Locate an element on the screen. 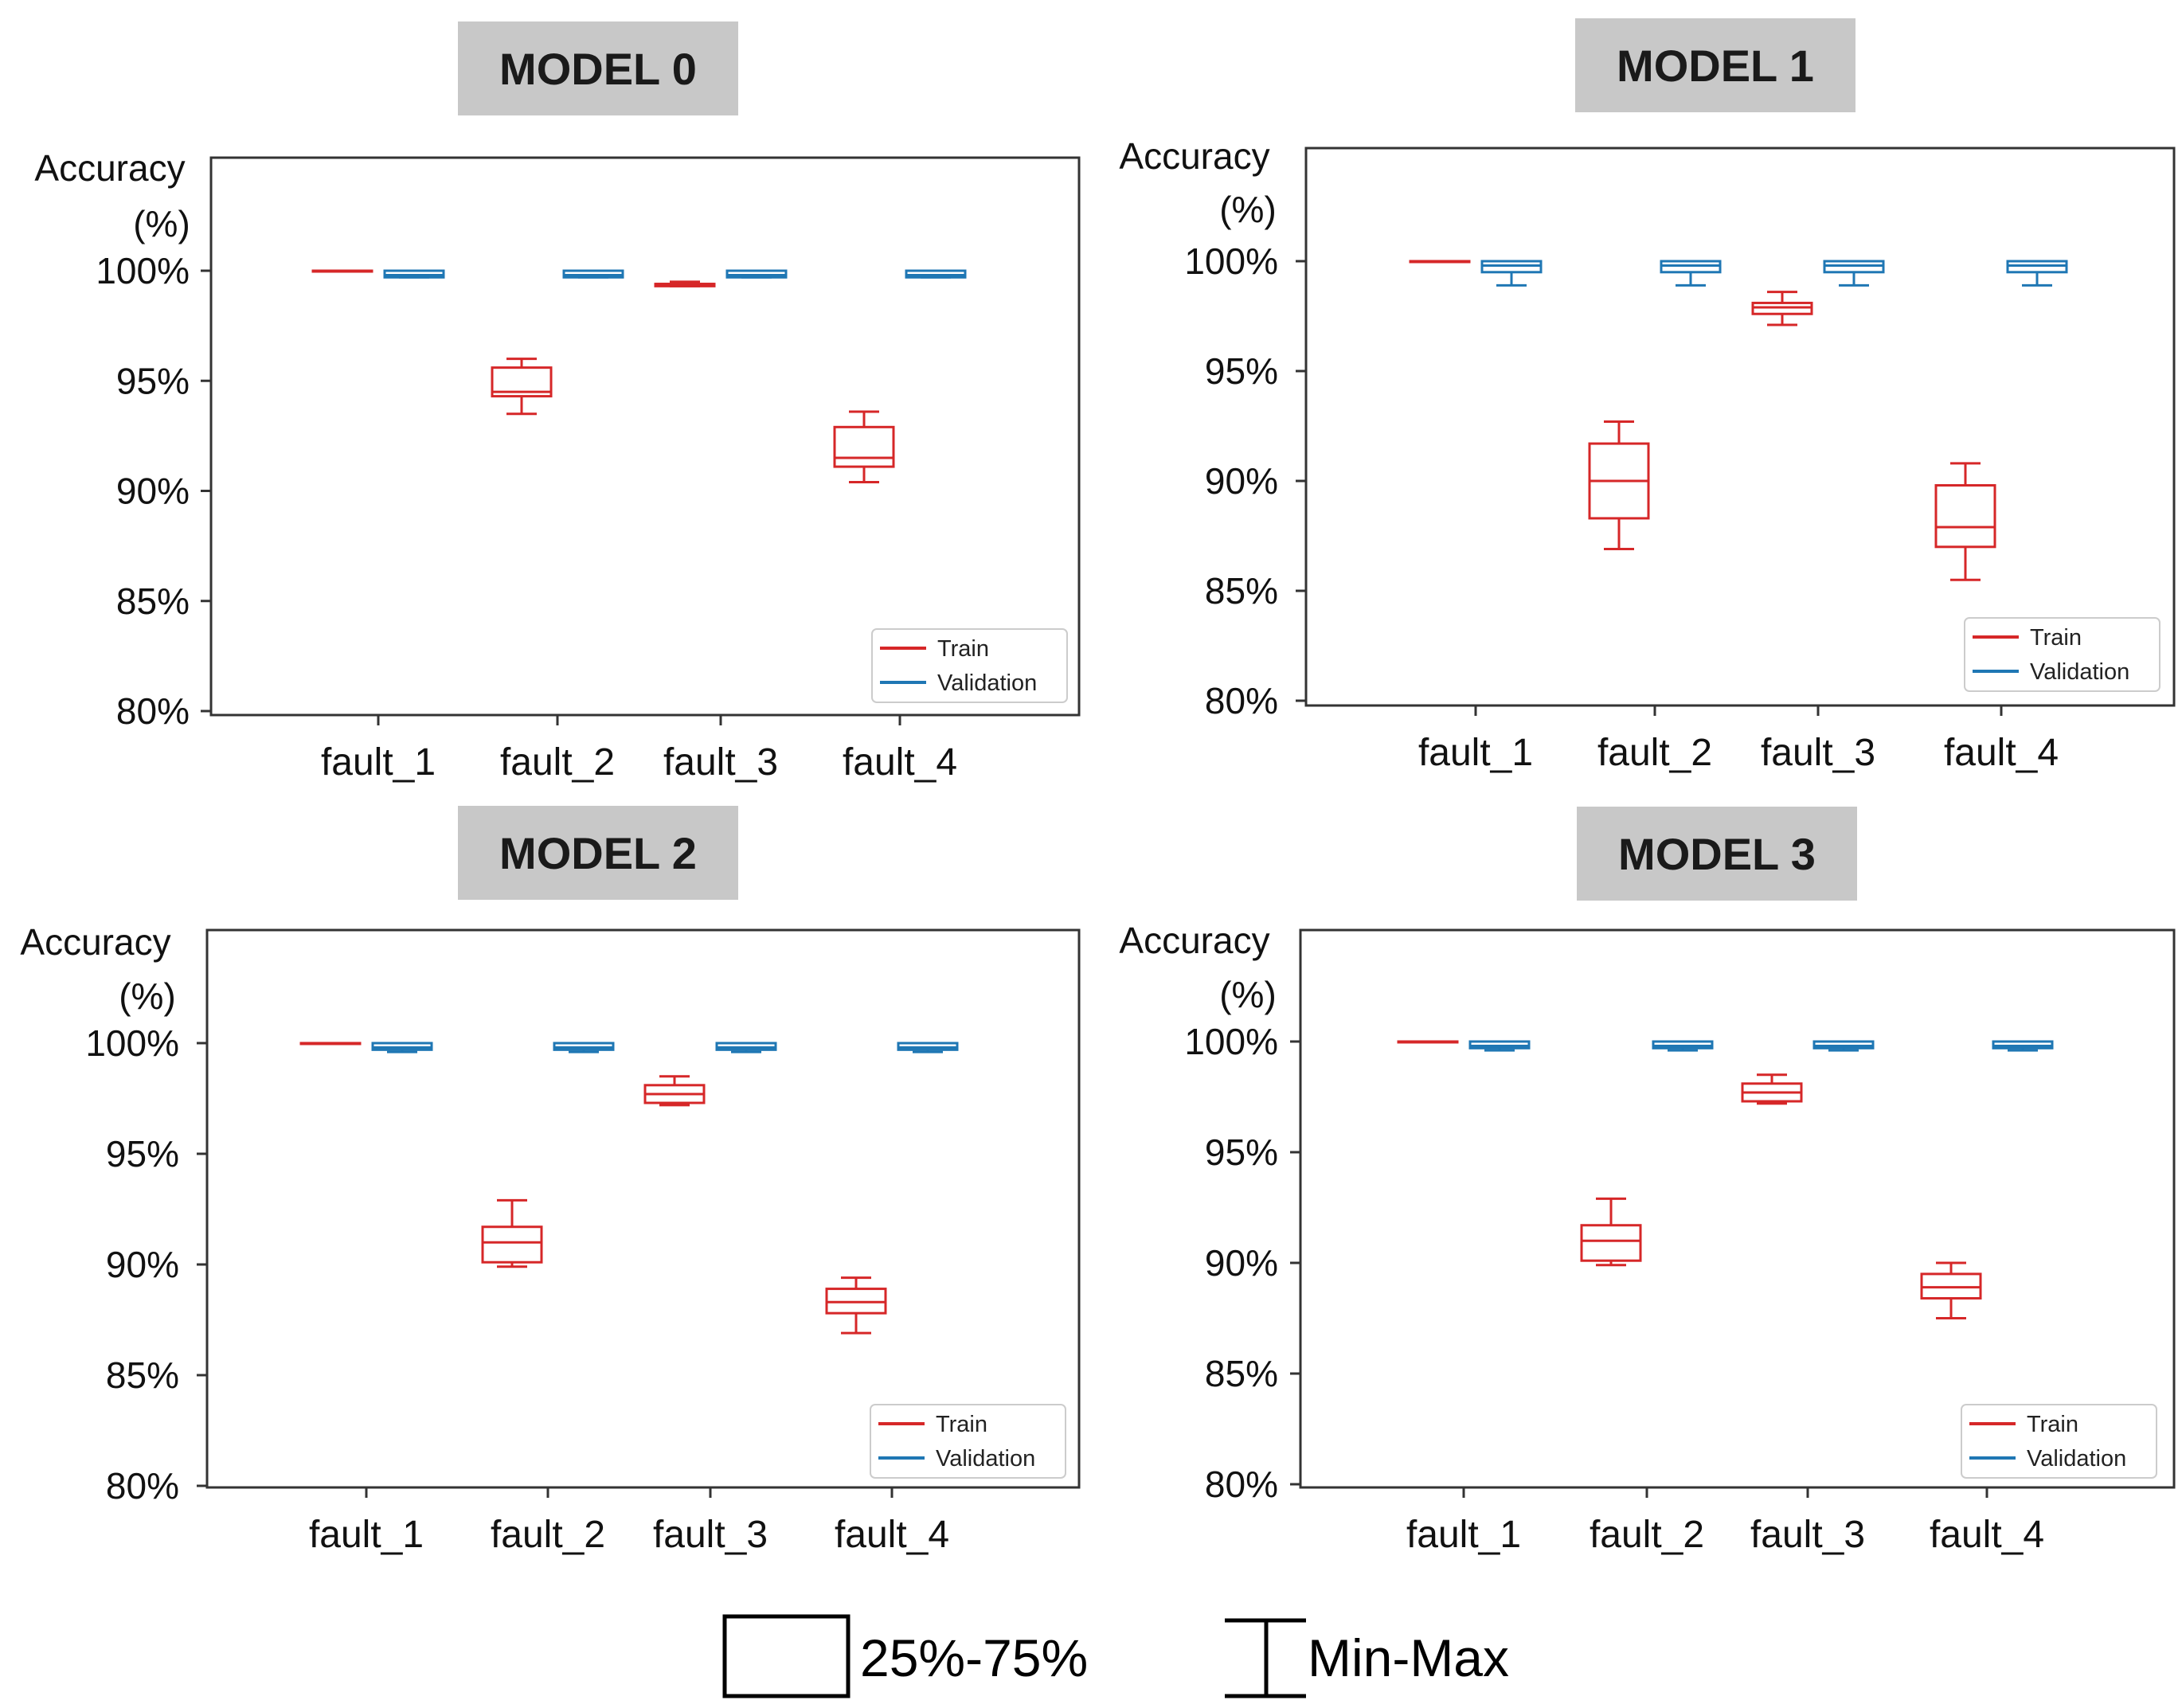  key-whisker-label: Min-Max is located at coordinates (1408, 1657).